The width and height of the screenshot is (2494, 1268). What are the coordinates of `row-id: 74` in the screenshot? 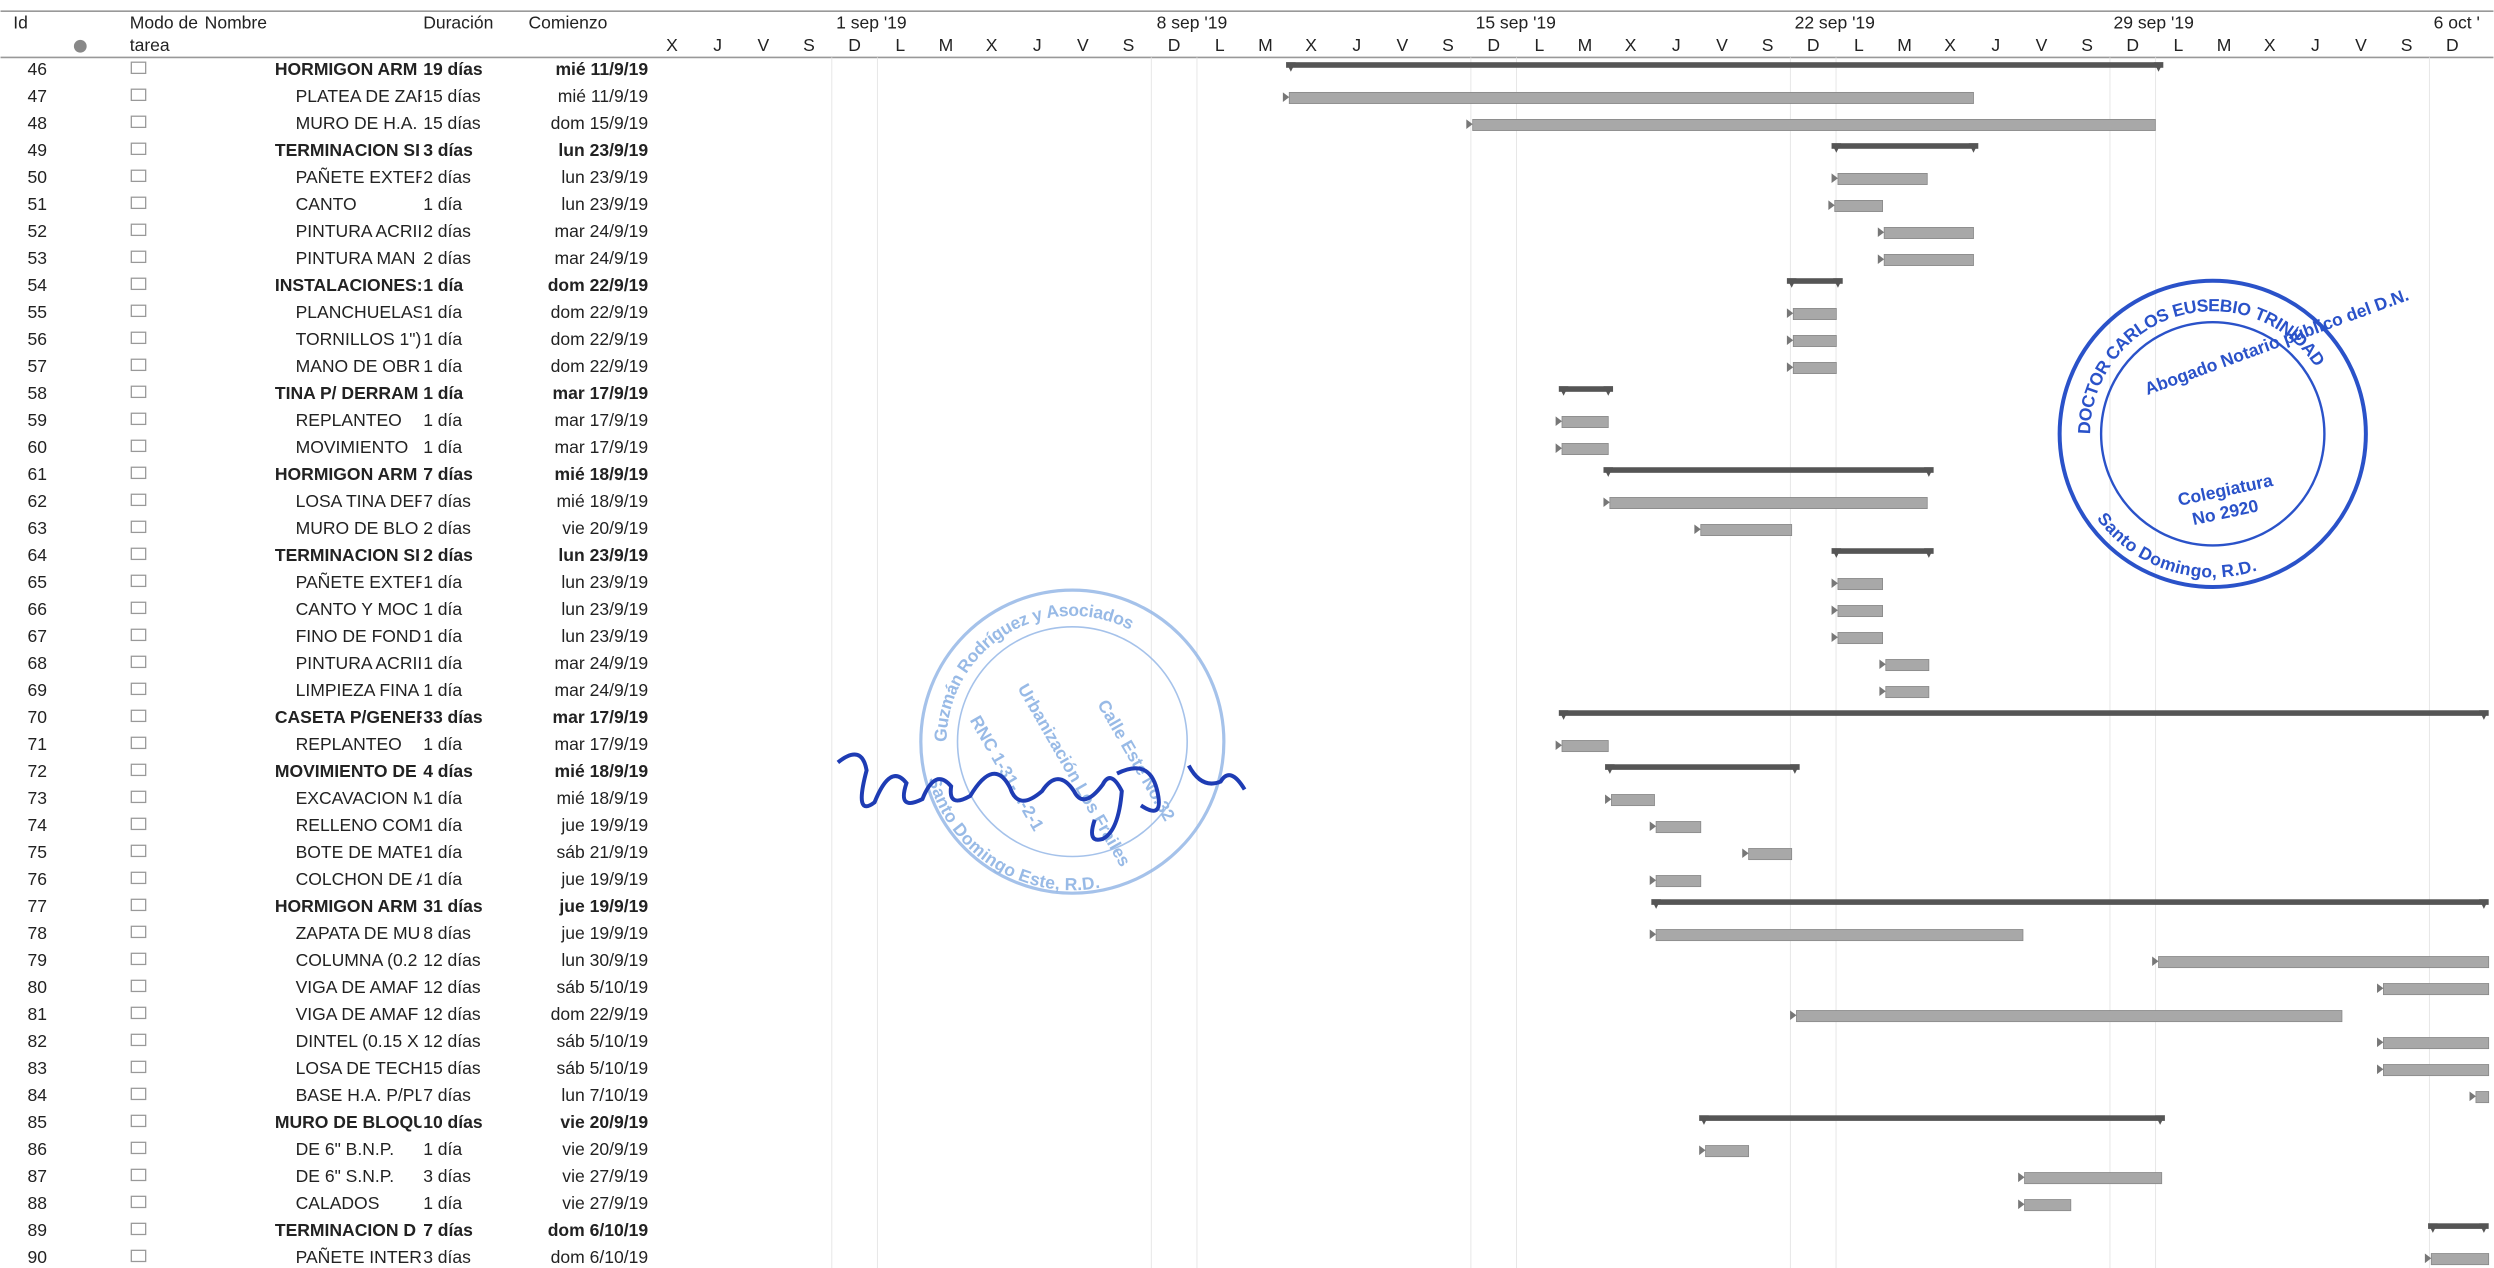 It's located at (37, 825).